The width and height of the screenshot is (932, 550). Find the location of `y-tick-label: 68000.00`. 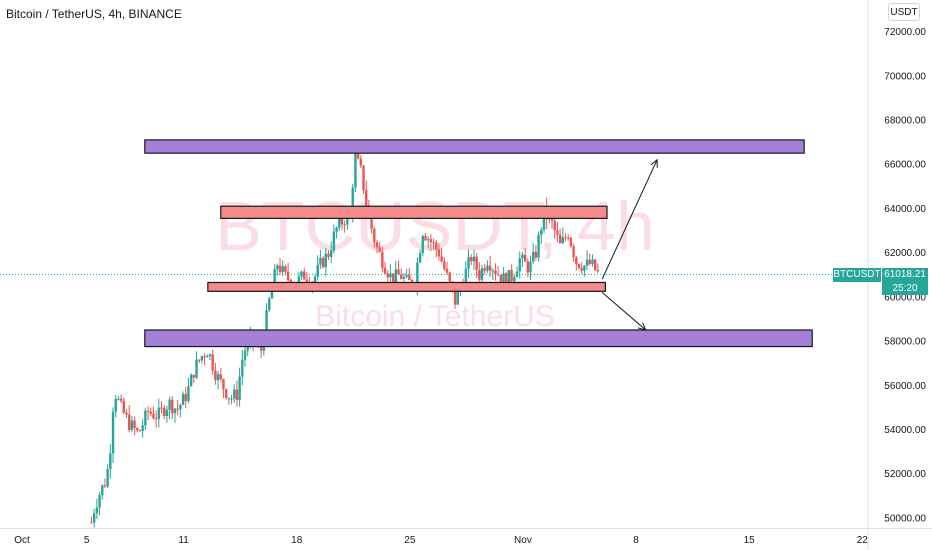

y-tick-label: 68000.00 is located at coordinates (905, 121).